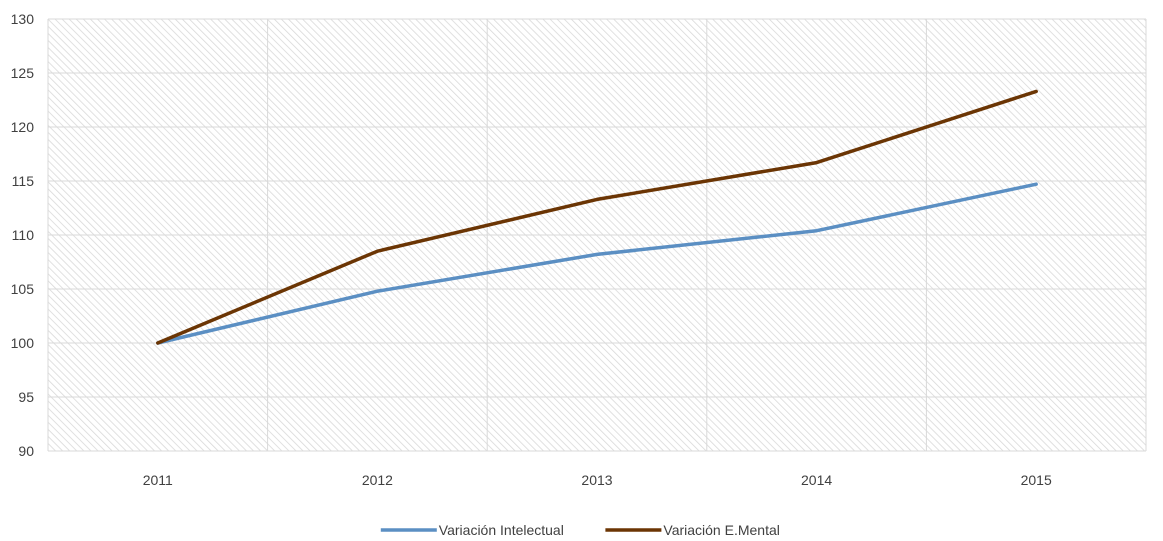  What do you see at coordinates (721, 530) in the screenshot?
I see `legend-label-1: Variación E.Mental` at bounding box center [721, 530].